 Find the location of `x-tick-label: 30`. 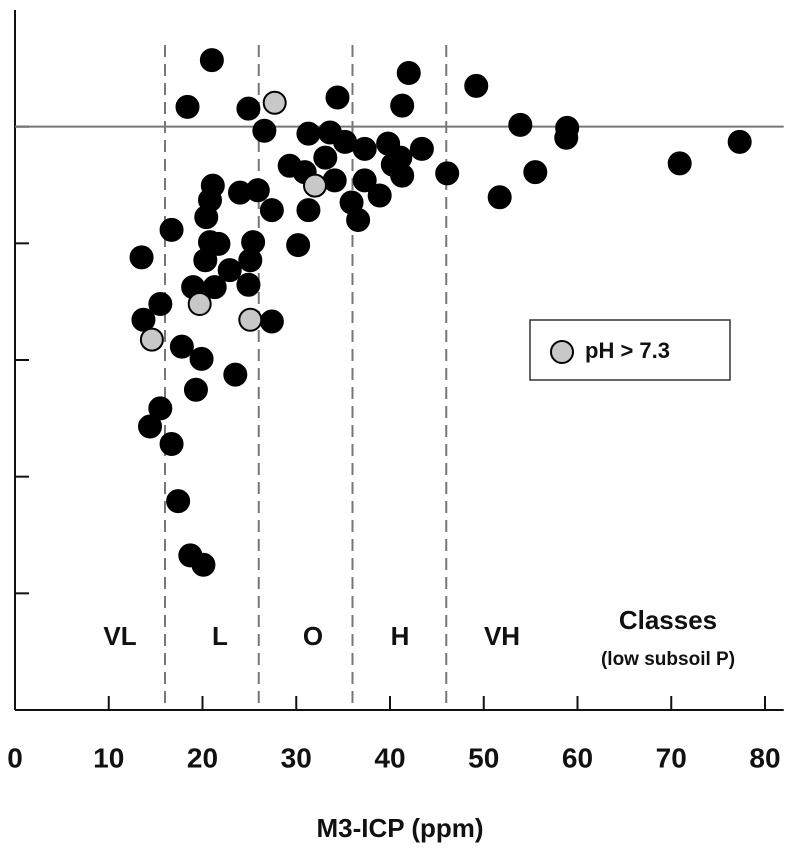

x-tick-label: 30 is located at coordinates (296, 757).